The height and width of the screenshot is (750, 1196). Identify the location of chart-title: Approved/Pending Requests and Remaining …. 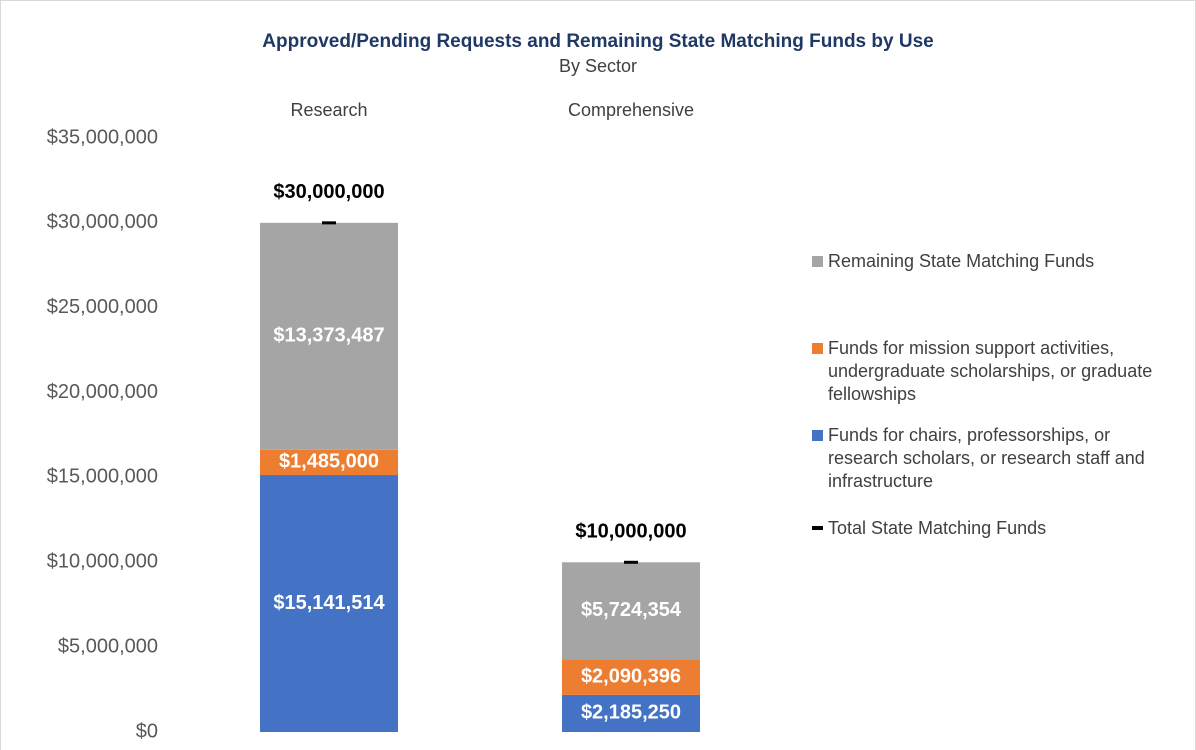
(597, 41).